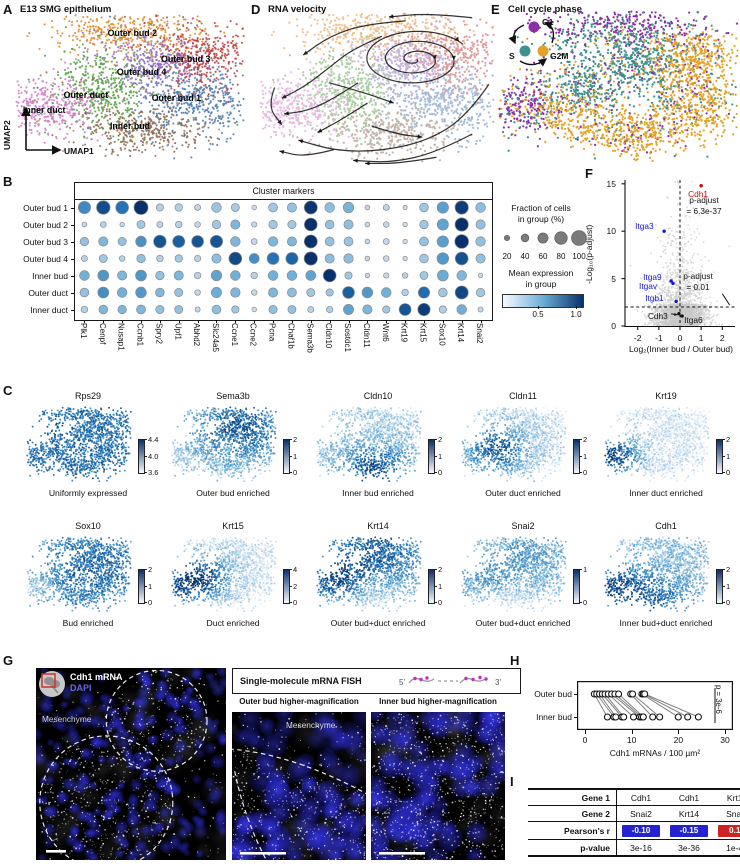 The height and width of the screenshot is (866, 740). Describe the element at coordinates (548, 22) in the screenshot. I see `g1-label: G1` at that location.